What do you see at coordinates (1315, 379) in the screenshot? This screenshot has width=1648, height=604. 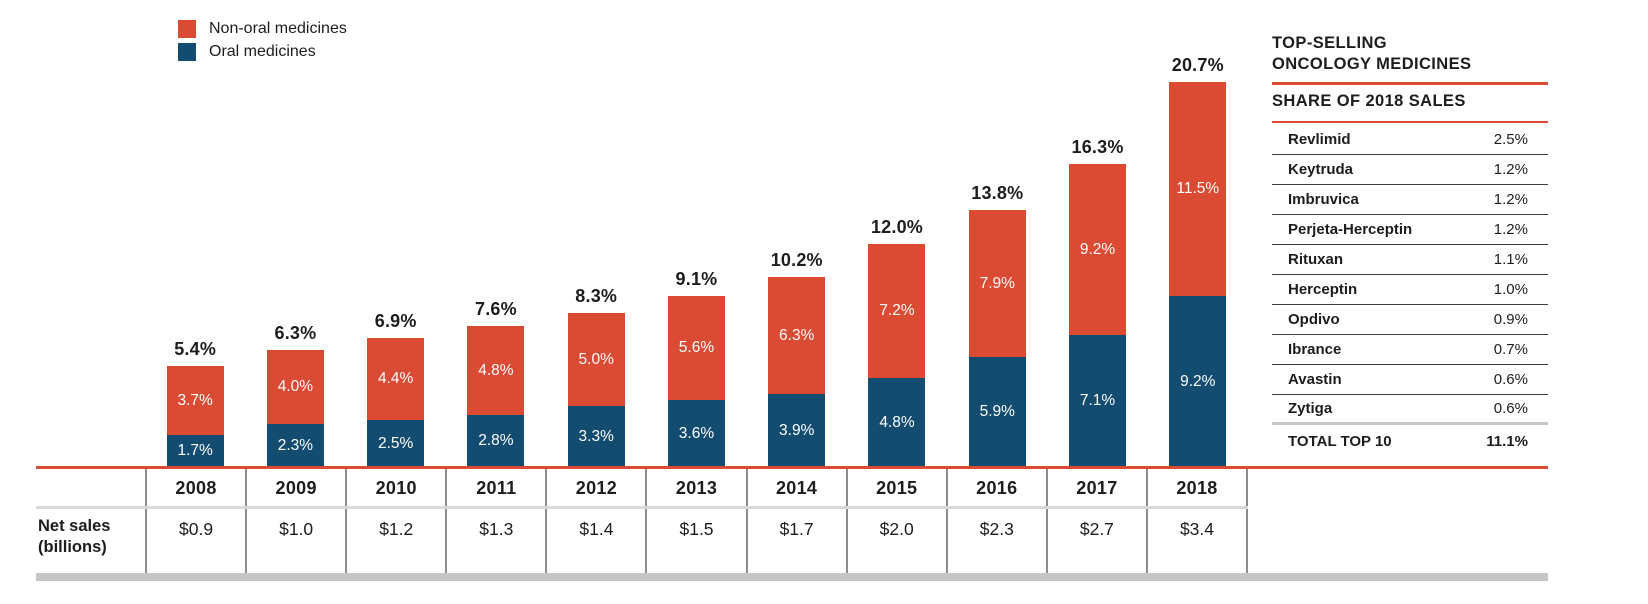 I see `drug-name: Avastin` at bounding box center [1315, 379].